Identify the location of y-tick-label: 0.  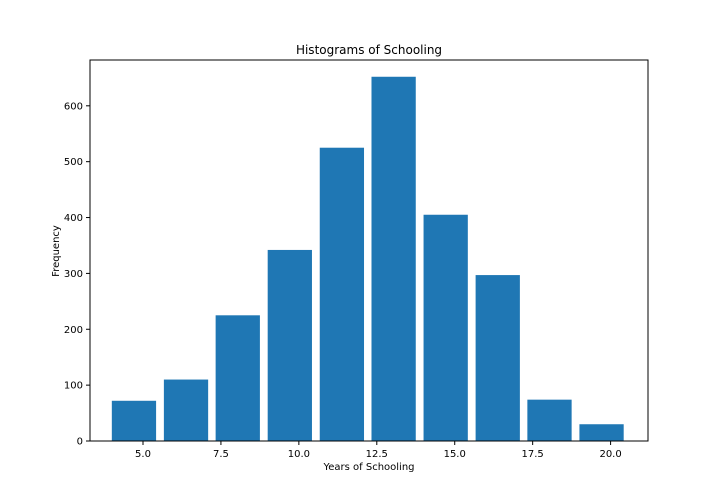
(80, 442).